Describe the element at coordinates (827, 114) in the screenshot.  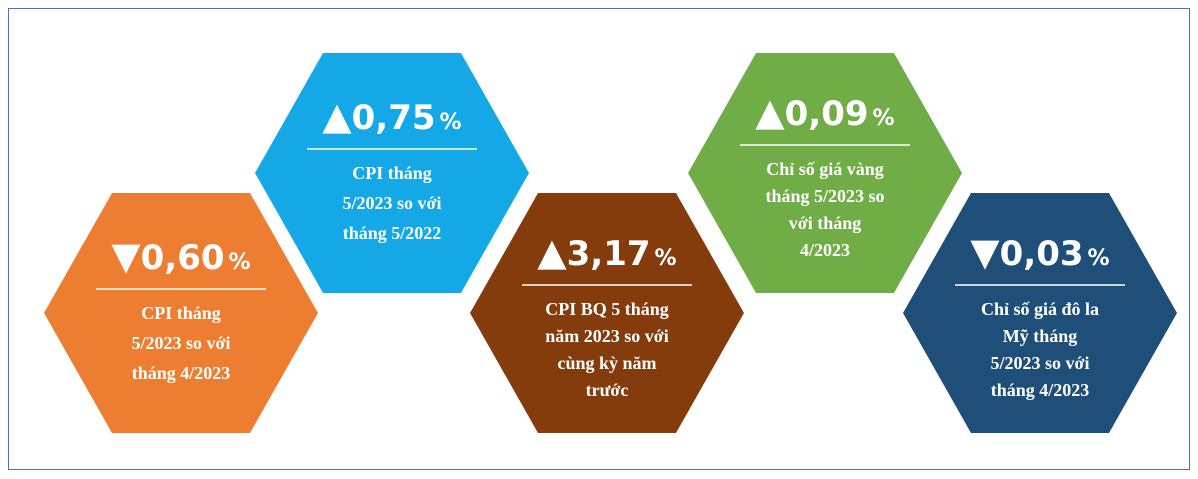
I see `value-number: 0,09` at that location.